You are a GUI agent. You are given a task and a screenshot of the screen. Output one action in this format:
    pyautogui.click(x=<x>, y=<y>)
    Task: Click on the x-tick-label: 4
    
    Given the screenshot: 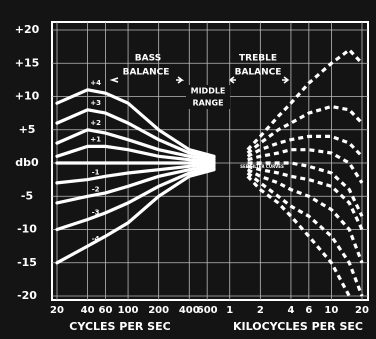 What is the action you would take?
    pyautogui.click(x=290, y=310)
    